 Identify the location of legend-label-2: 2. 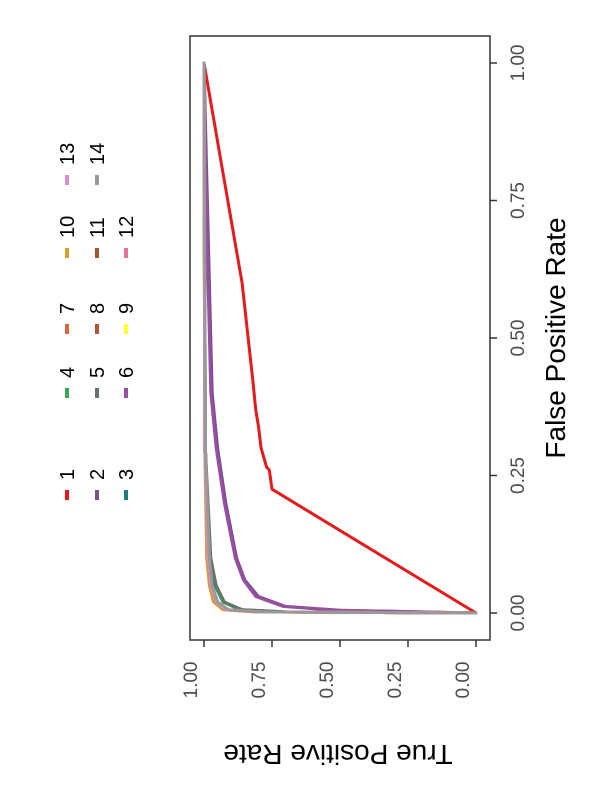
(98, 474).